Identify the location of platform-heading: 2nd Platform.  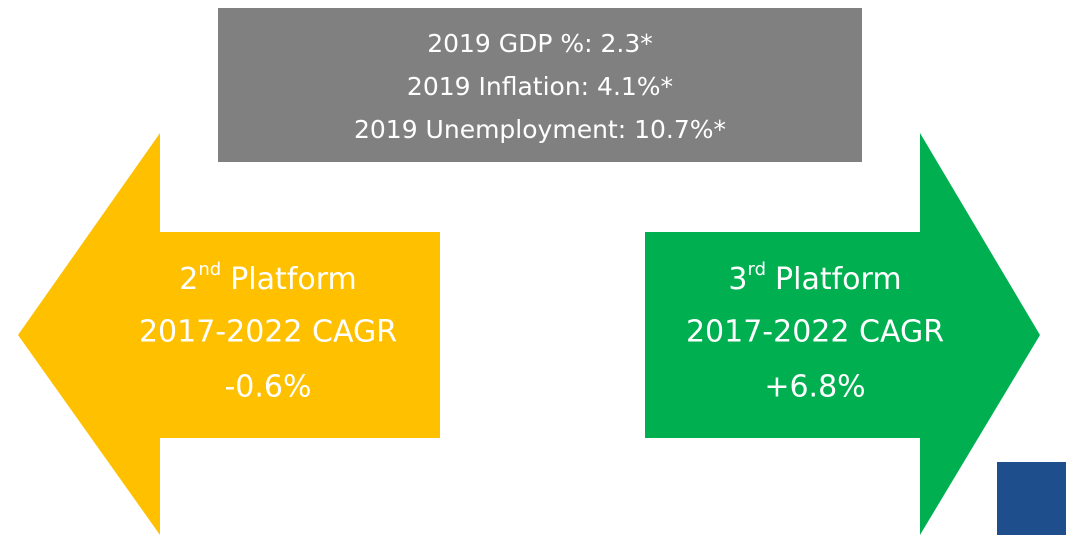
(267, 278).